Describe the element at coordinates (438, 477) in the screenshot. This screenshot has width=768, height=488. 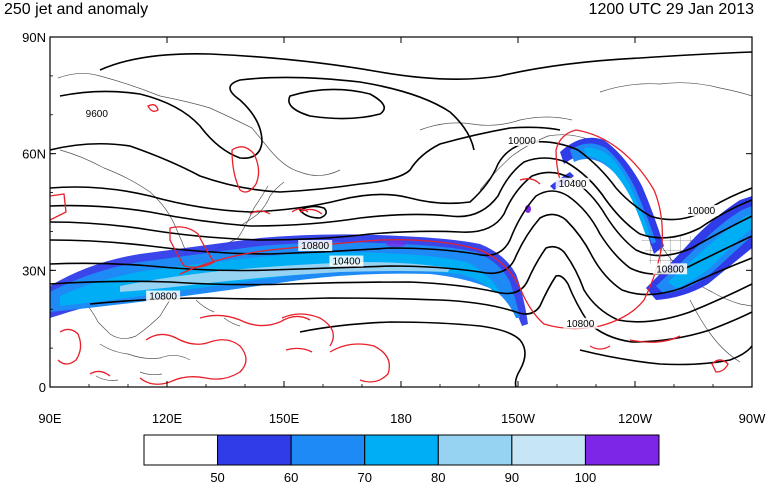
I see `colorbar-level-label: 80` at that location.